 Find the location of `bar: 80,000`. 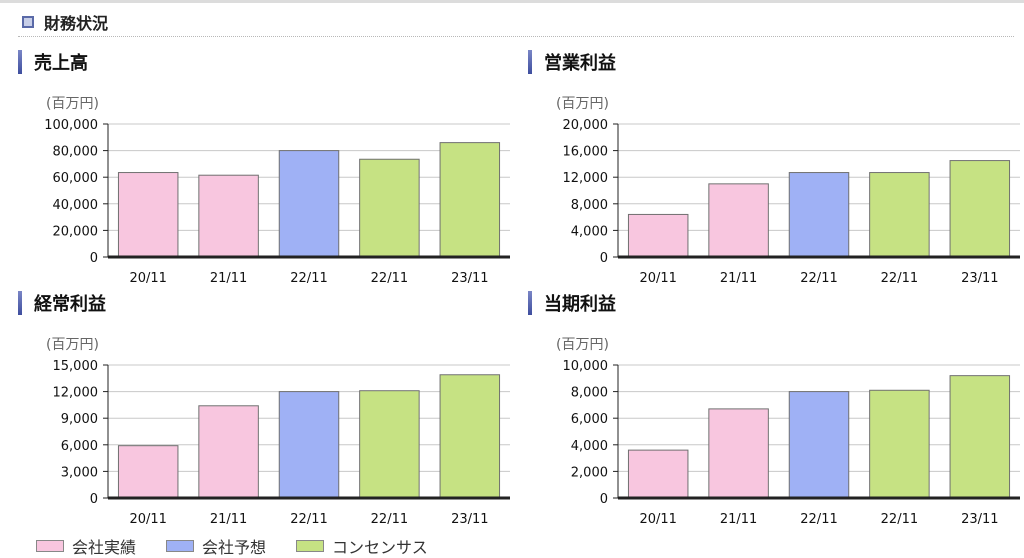

bar: 80,000 is located at coordinates (309, 204).